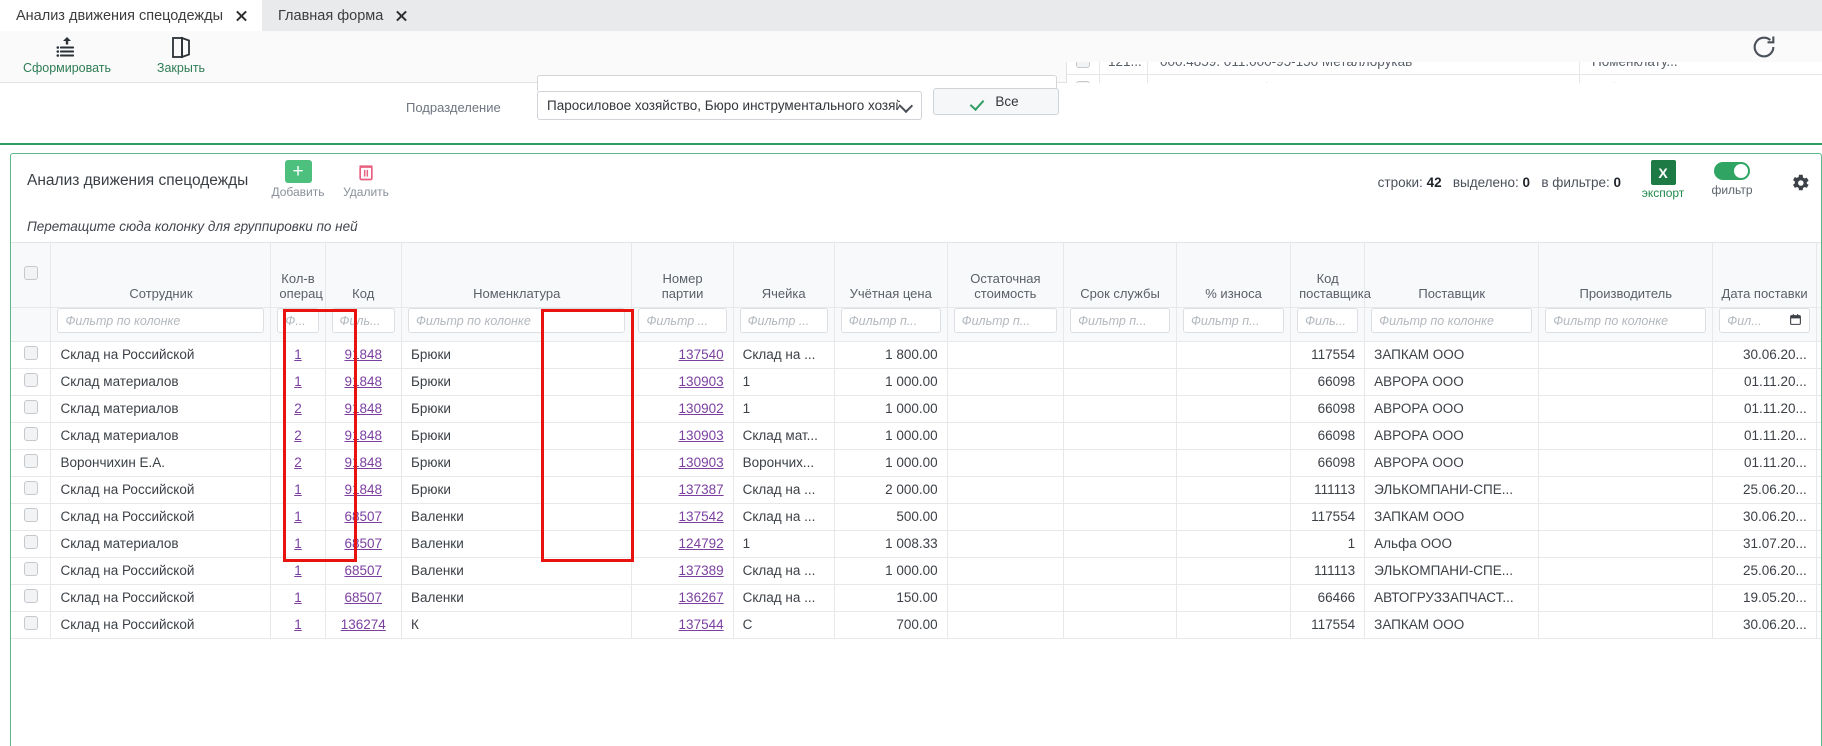 This screenshot has height=746, width=1822. I want to click on column-header-10: Код поставщика, so click(1330, 275).